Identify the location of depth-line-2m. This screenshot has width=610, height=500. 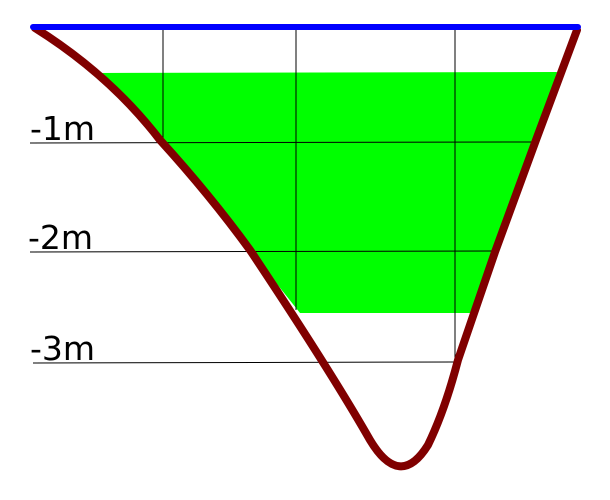
(262, 251).